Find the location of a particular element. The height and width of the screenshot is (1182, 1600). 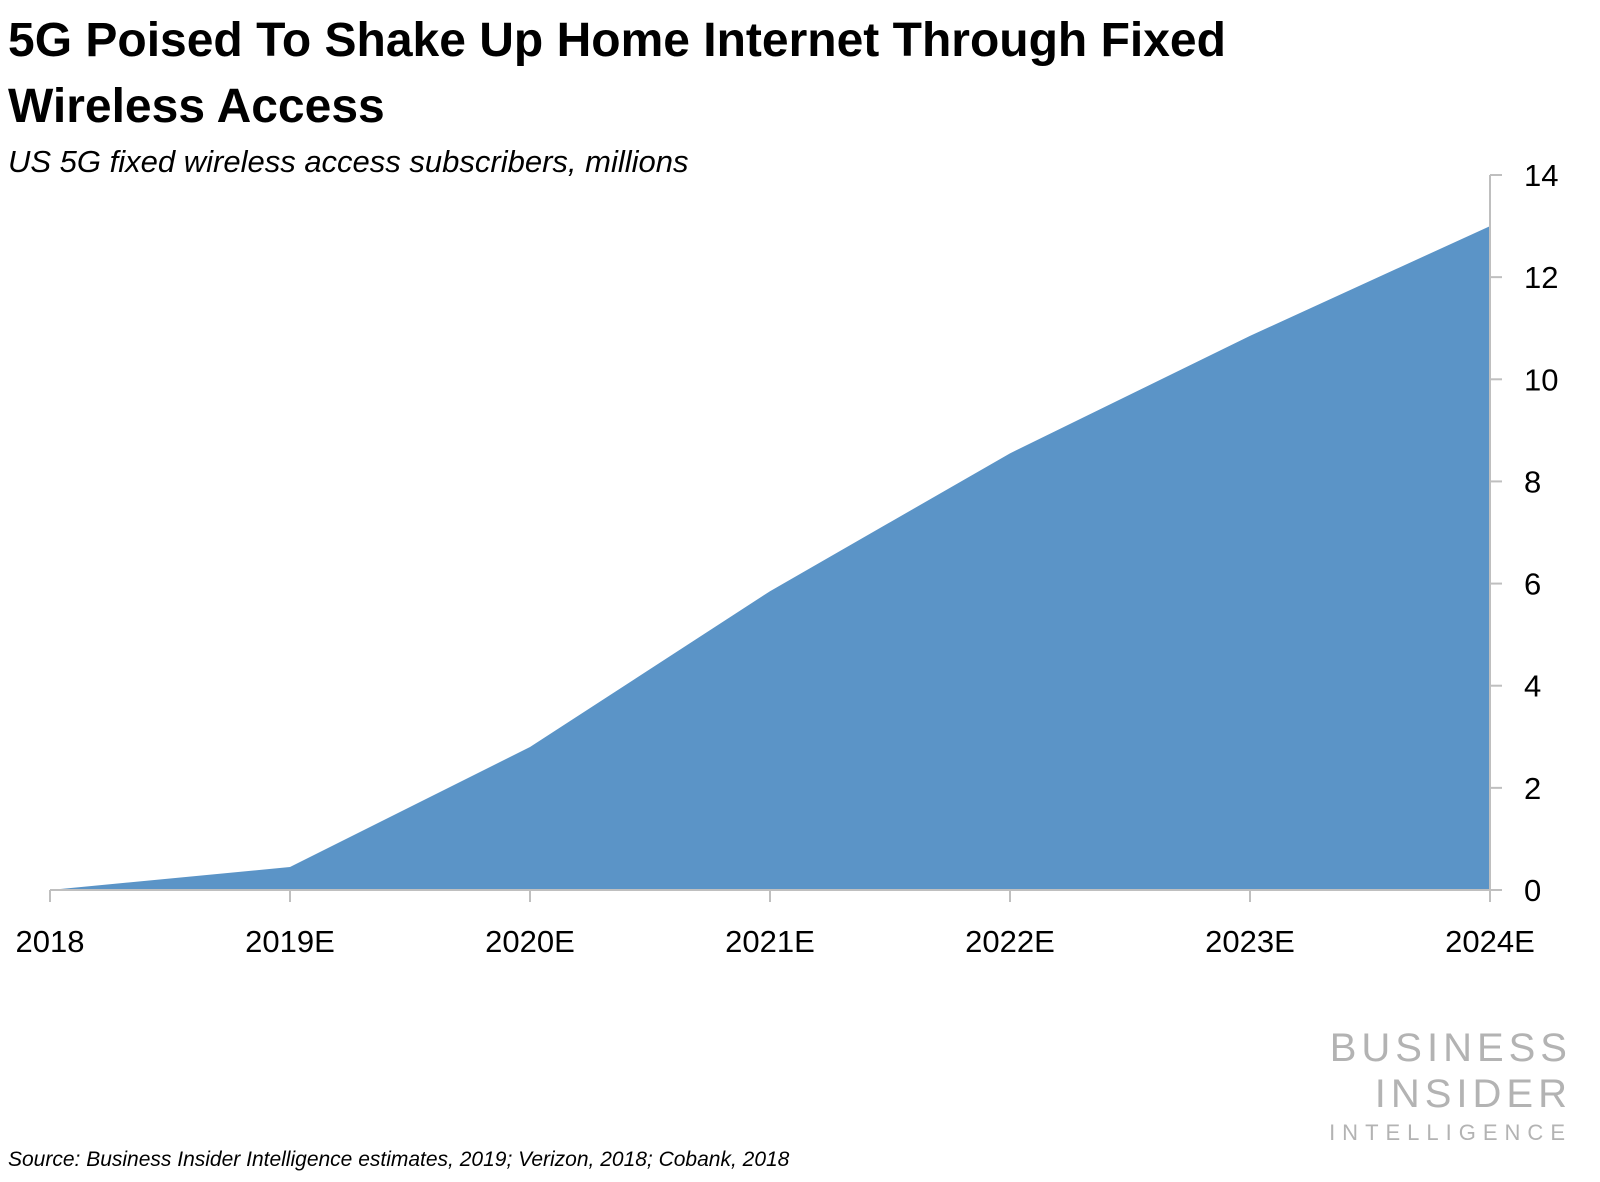

y-tick-label: 14 is located at coordinates (1541, 175).